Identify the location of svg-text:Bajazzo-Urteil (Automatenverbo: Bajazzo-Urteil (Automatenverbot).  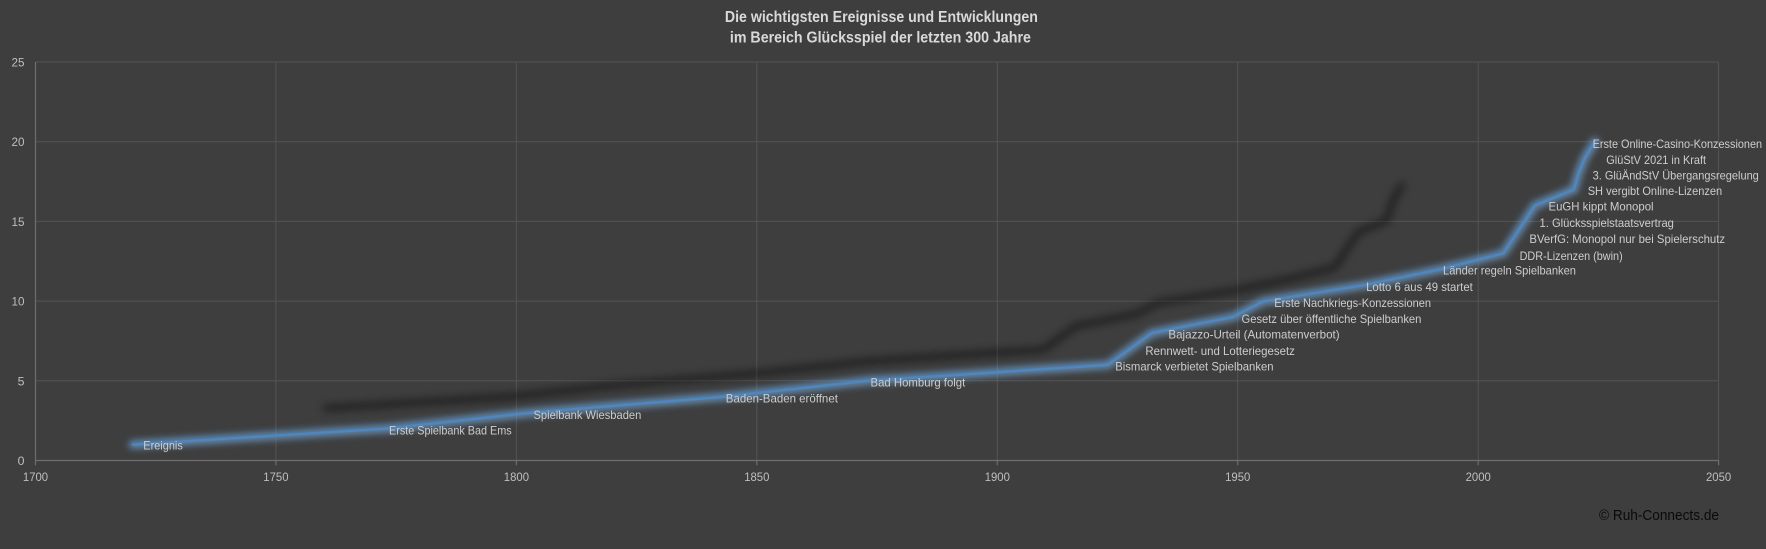
(1253, 335).